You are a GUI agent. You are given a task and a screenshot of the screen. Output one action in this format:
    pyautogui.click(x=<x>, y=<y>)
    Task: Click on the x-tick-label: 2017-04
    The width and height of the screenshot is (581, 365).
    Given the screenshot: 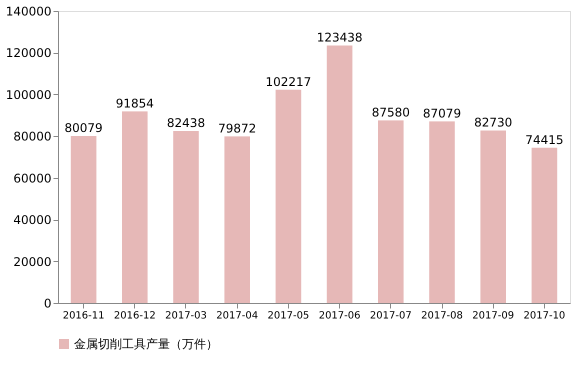 What is the action you would take?
    pyautogui.click(x=237, y=316)
    